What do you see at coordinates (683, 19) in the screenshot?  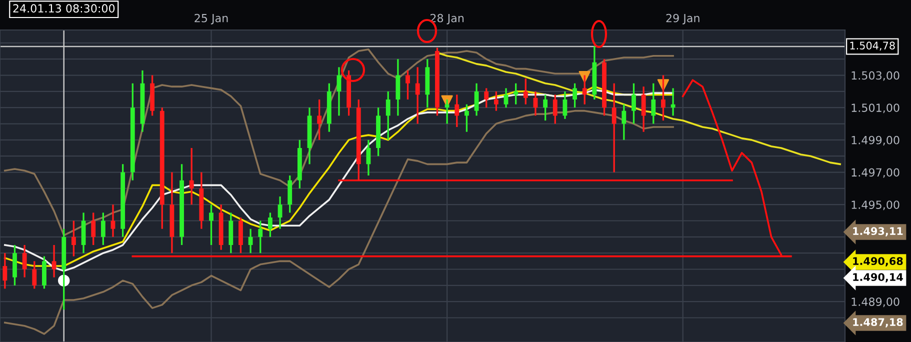 I see `x-tick-label: 29 Jan` at bounding box center [683, 19].